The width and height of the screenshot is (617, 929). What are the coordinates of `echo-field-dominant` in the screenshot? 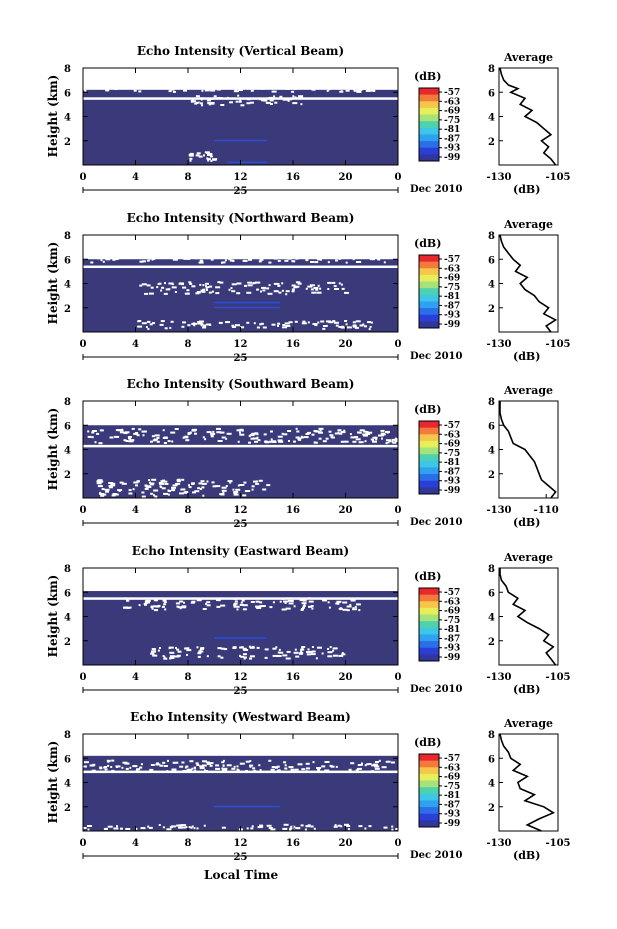 It's located at (240, 295).